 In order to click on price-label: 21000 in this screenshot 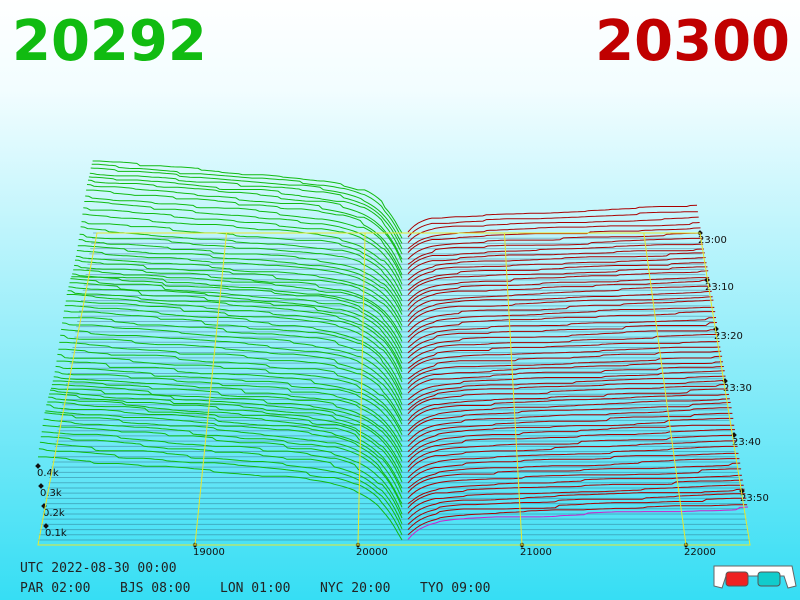, I will do `click(536, 552)`.